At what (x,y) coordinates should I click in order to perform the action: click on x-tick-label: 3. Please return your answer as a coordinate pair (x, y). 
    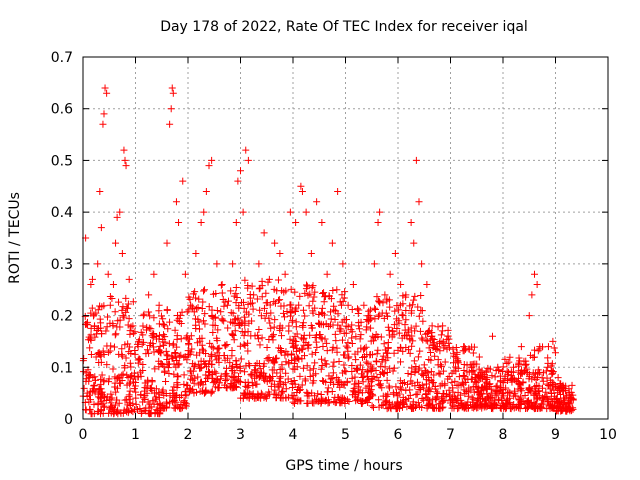
    Looking at the image, I should click on (240, 435).